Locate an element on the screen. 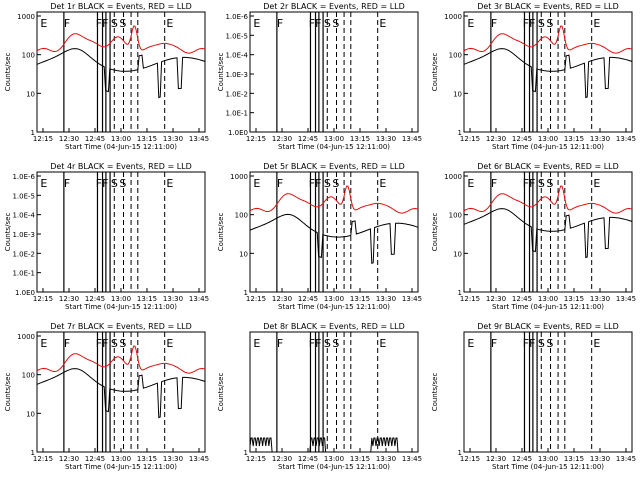  panel-title: Det 1r BLACK = Events, RED = LLD is located at coordinates (121, 6).